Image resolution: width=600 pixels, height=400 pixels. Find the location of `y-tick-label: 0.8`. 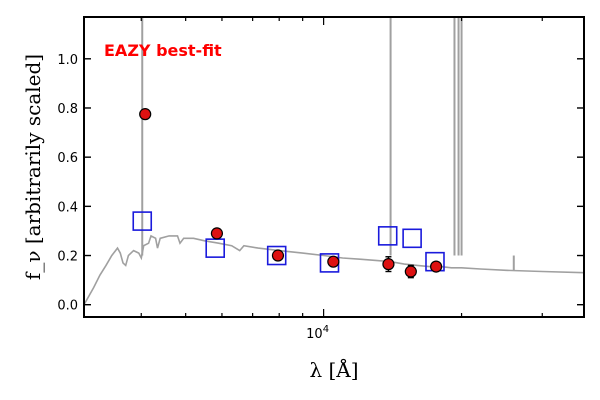

y-tick-label: 0.8 is located at coordinates (67, 109).